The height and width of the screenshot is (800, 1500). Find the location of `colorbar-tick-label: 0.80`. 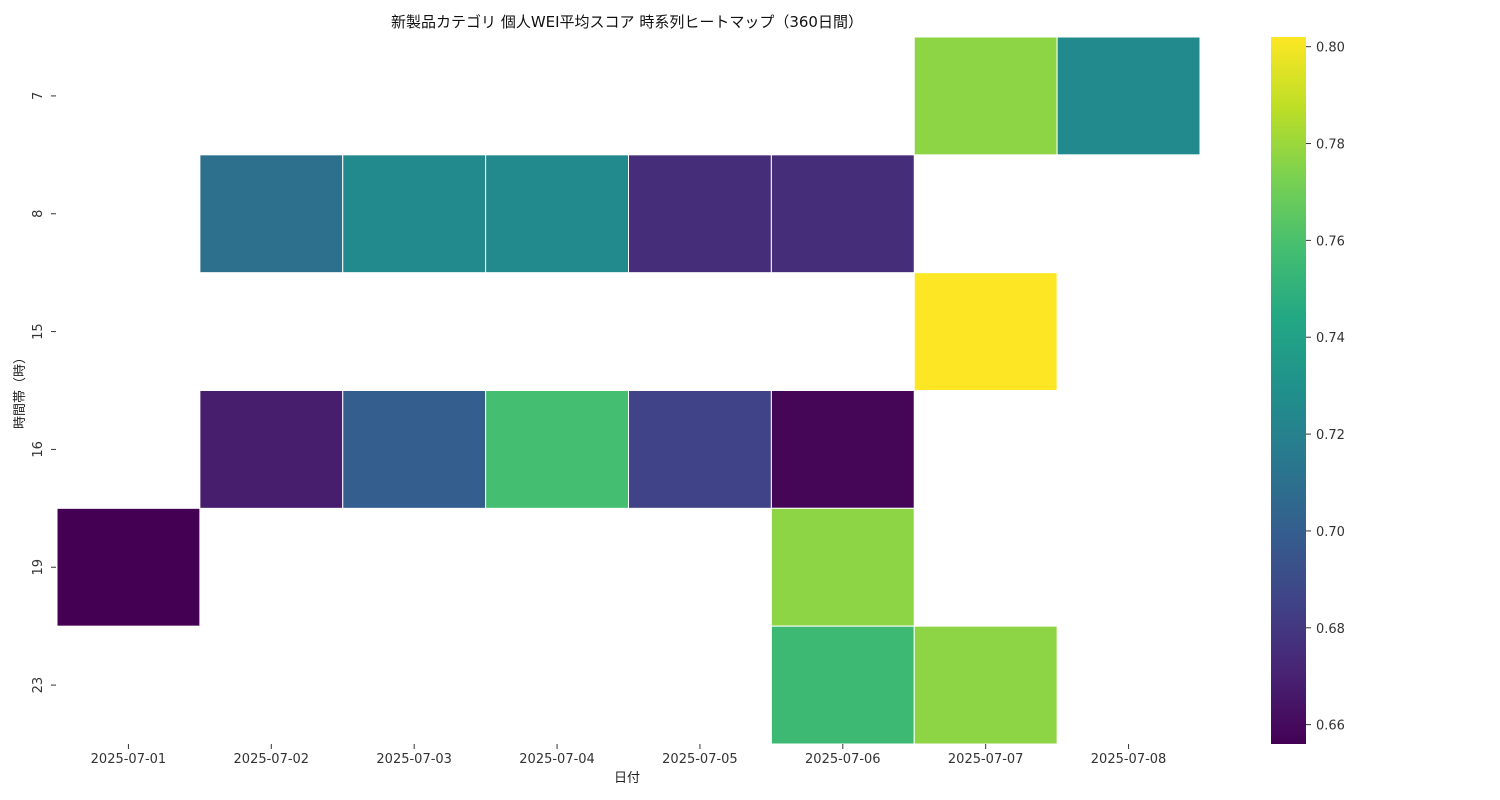

colorbar-tick-label: 0.80 is located at coordinates (1330, 48).